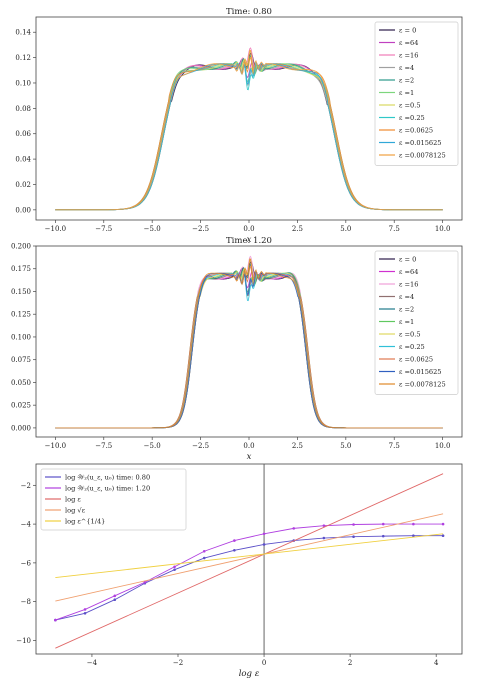  Describe the element at coordinates (23, 109) in the screenshot. I see `y-tick-label: 0.08` at that location.